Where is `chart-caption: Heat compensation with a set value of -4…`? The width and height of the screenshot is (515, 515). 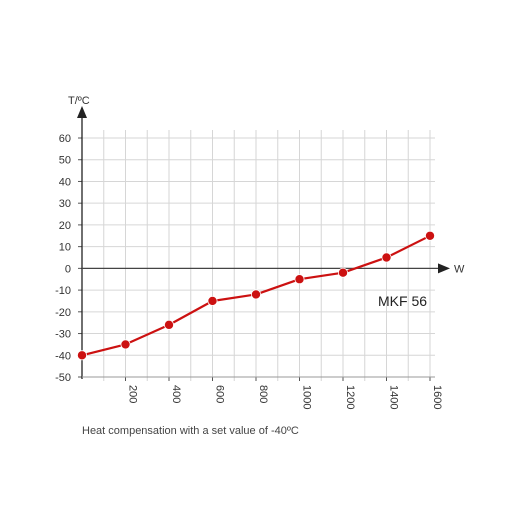 chart-caption: Heat compensation with a set value of -4… is located at coordinates (190, 431).